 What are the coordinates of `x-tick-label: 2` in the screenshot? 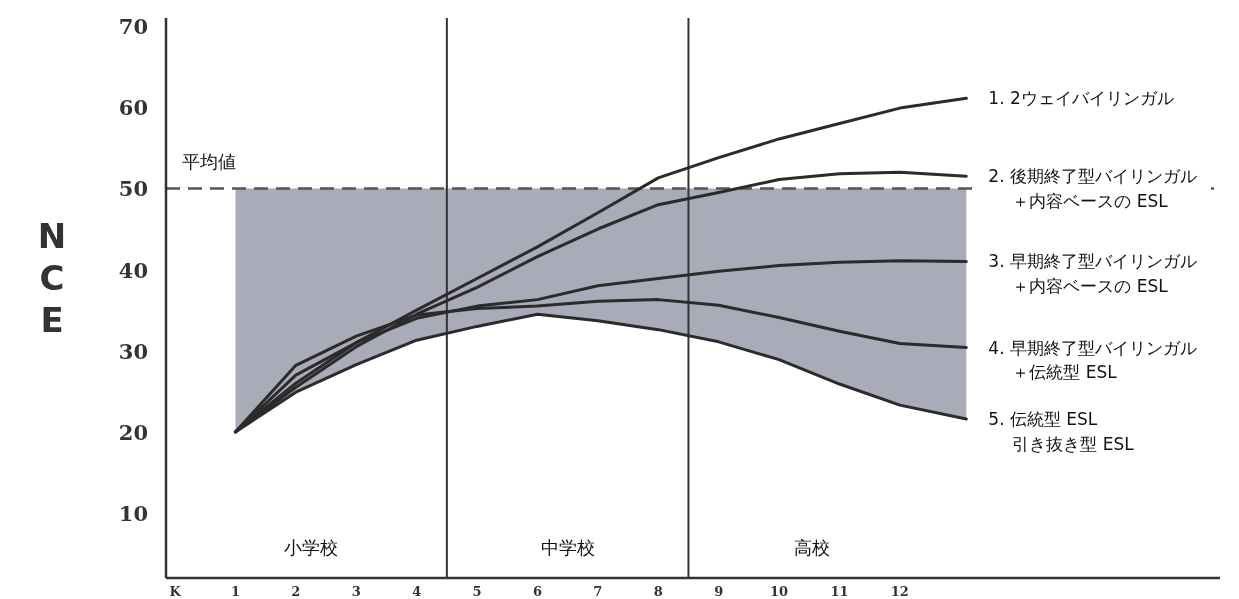 It's located at (296, 591).